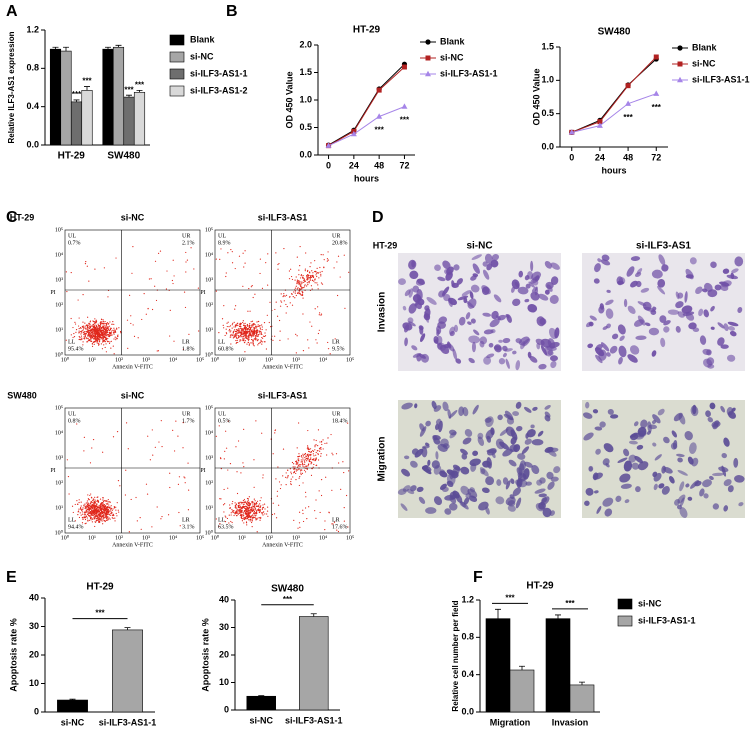  What do you see at coordinates (336, 414) in the screenshot?
I see `quadrant-label: UR` at bounding box center [336, 414].